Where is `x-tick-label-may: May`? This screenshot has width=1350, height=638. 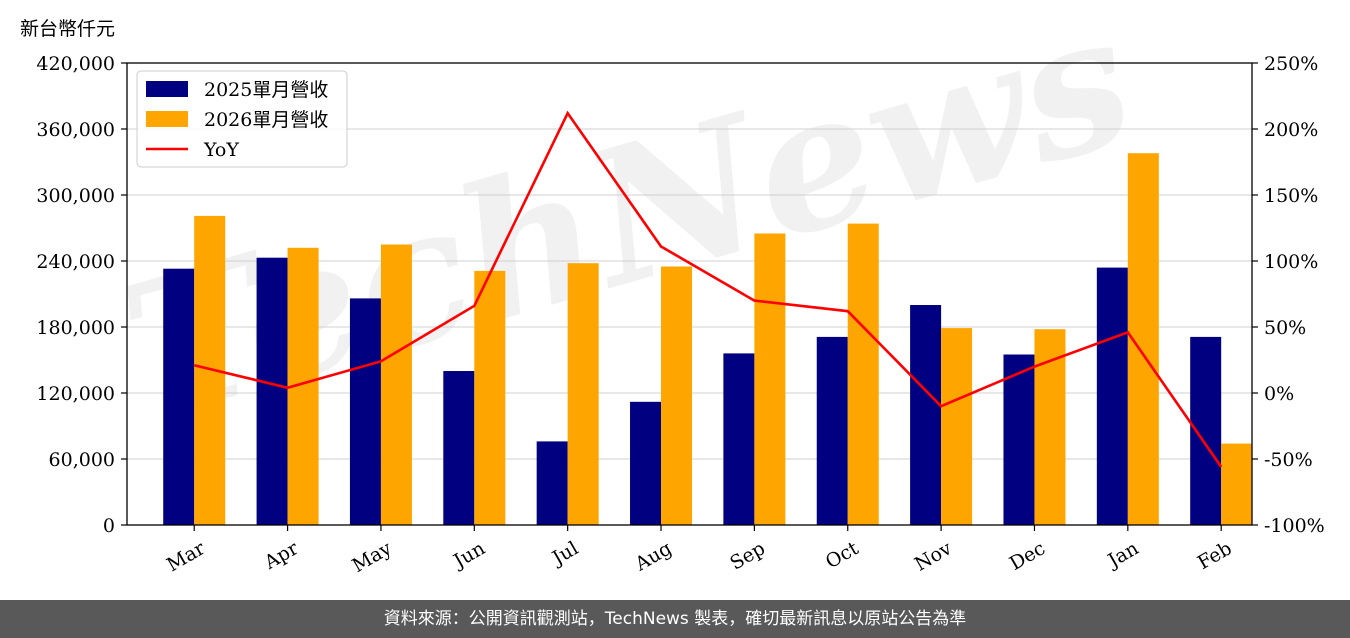
x-tick-label-may: May is located at coordinates (371, 557).